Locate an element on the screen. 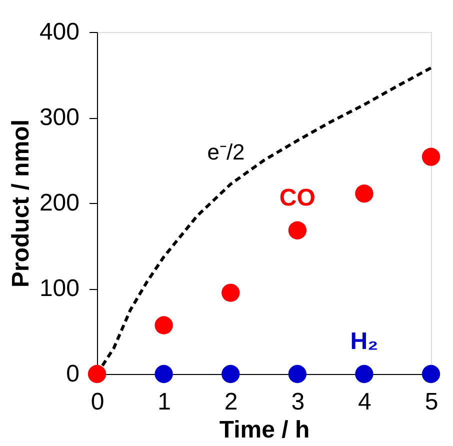 This screenshot has width=453, height=446. x-tick-label: 4 is located at coordinates (365, 402).